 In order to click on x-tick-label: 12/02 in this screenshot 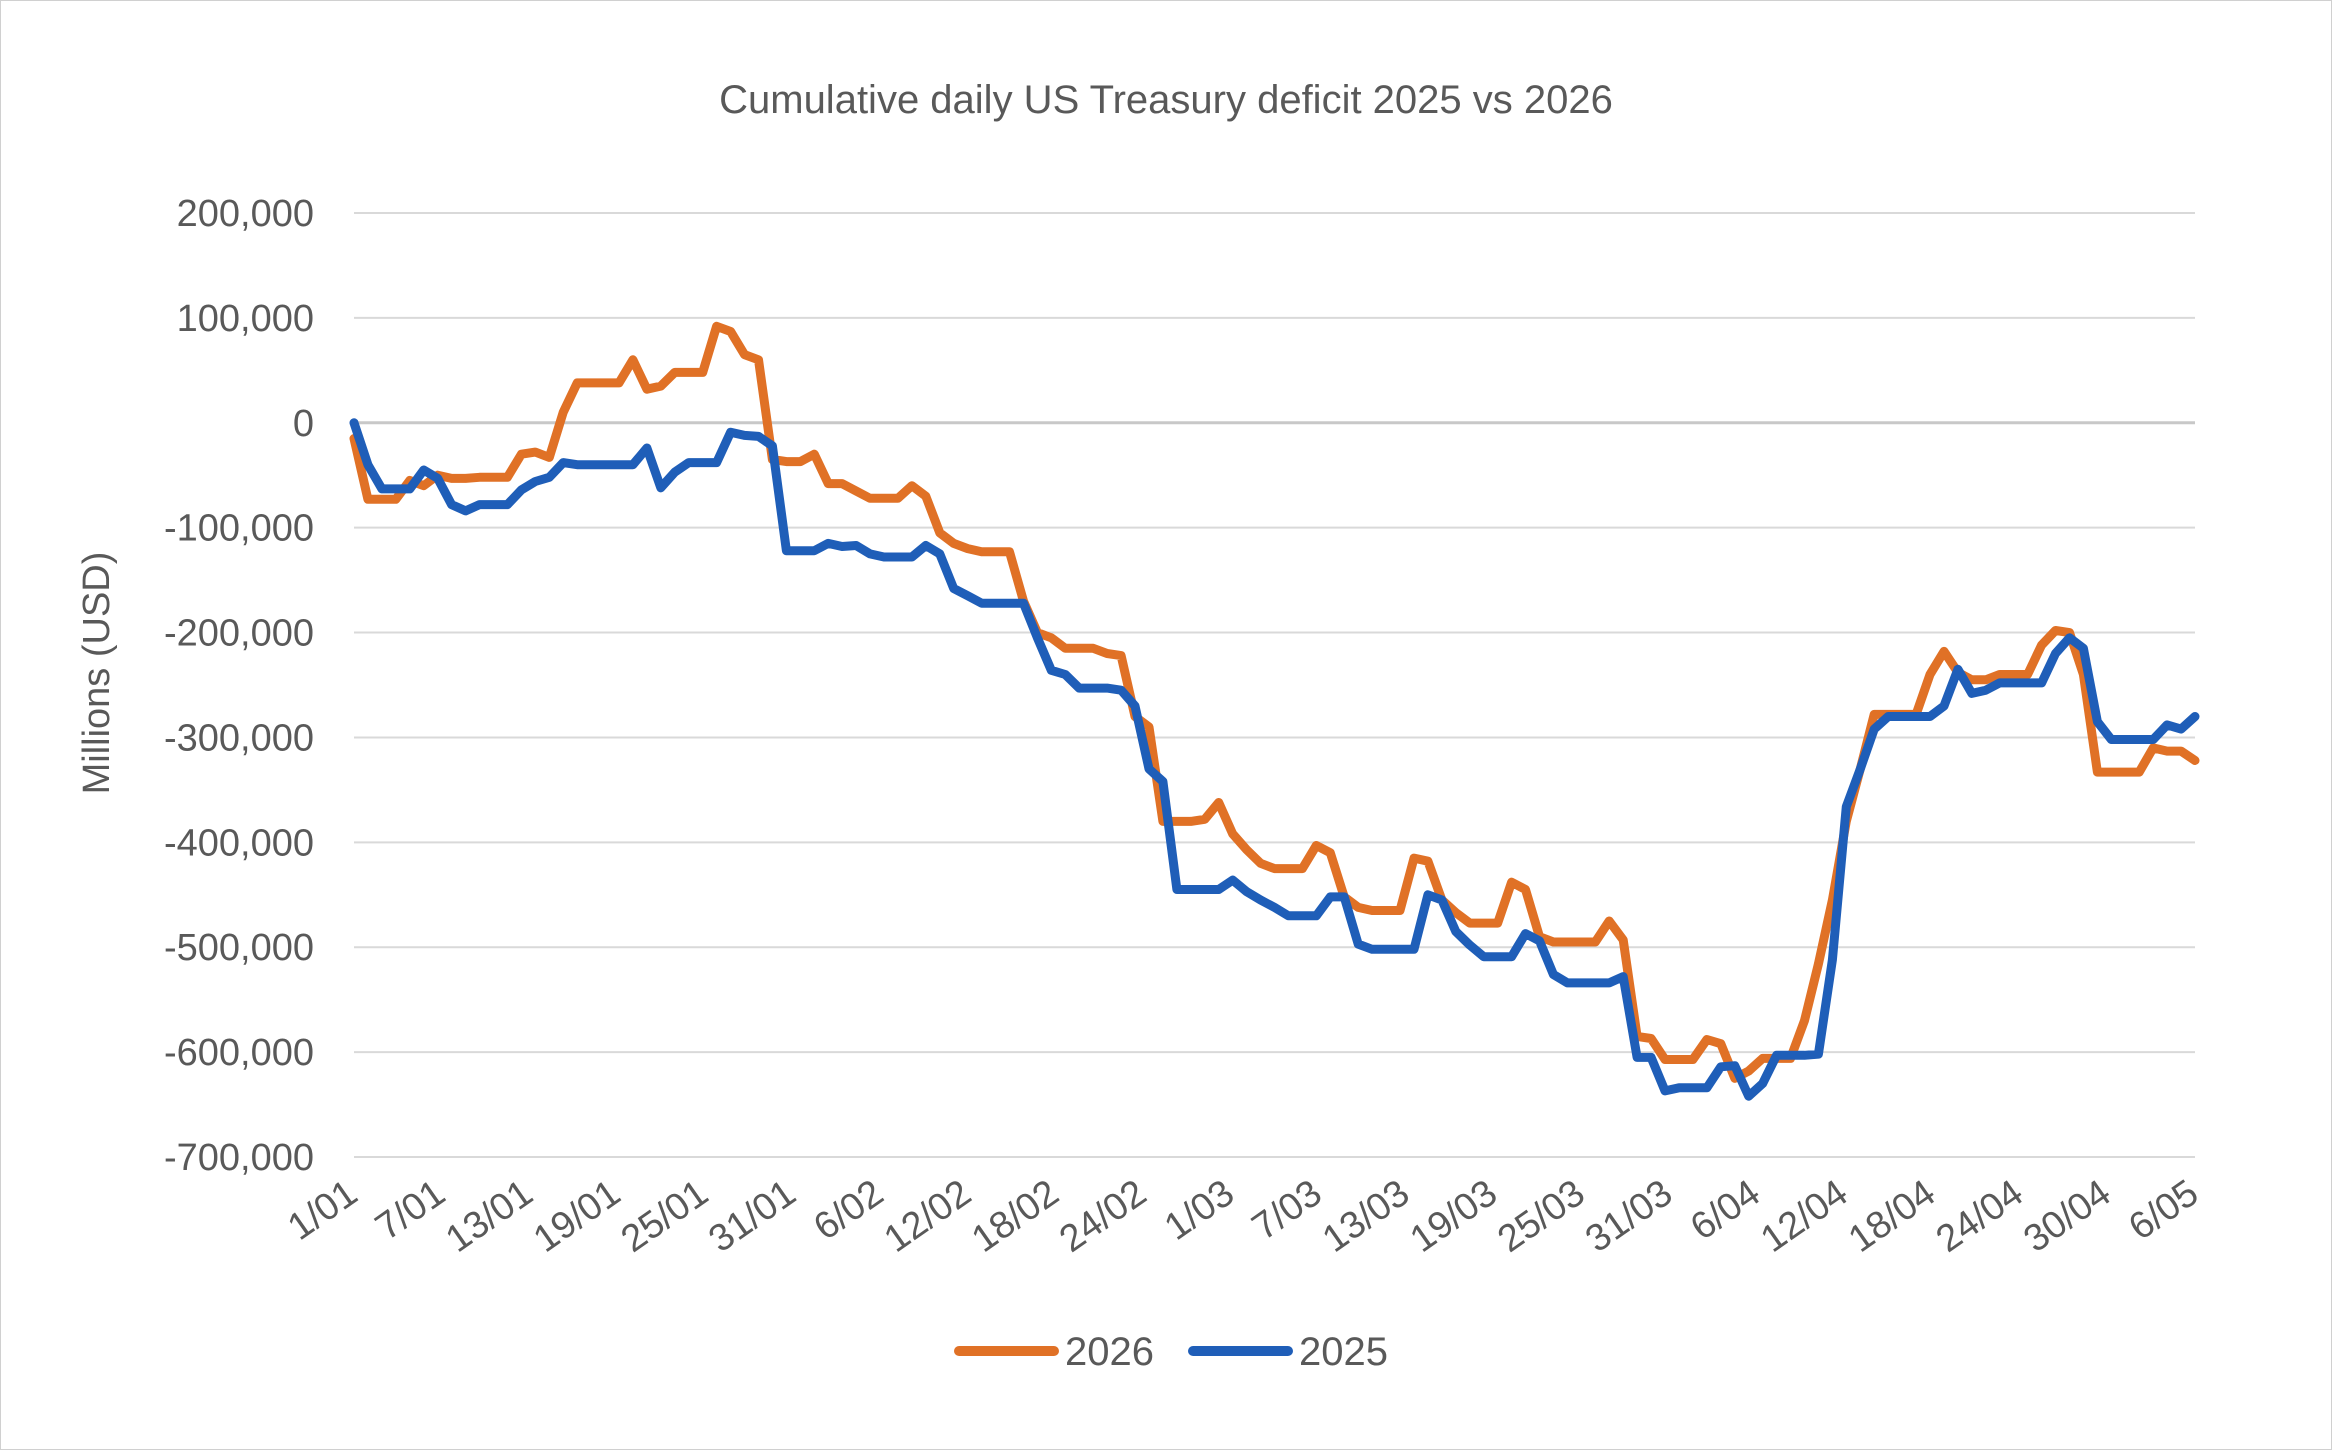, I will do `click(928, 1216)`.